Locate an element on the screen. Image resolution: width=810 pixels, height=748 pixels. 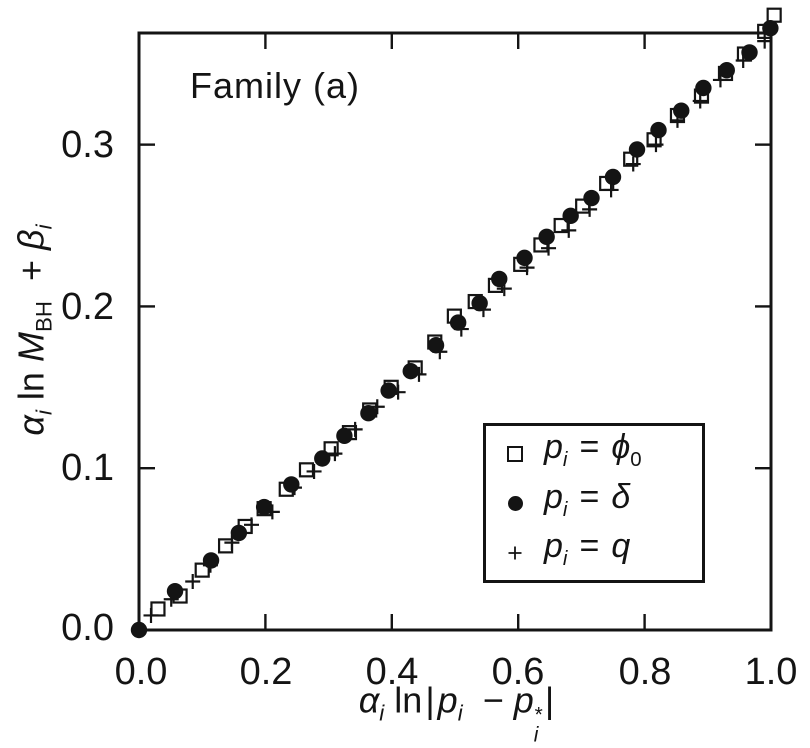
y-axis-title: αi ln MBH +βi is located at coordinates (33, 330).